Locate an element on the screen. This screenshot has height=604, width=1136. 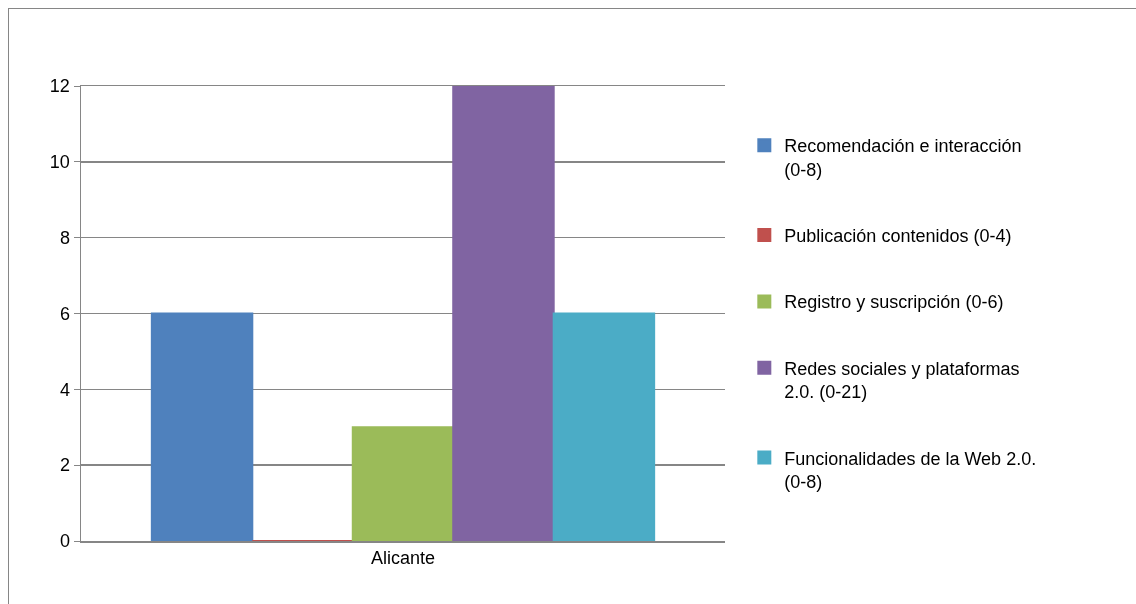
x-tick-label: Alicante is located at coordinates (403, 558).